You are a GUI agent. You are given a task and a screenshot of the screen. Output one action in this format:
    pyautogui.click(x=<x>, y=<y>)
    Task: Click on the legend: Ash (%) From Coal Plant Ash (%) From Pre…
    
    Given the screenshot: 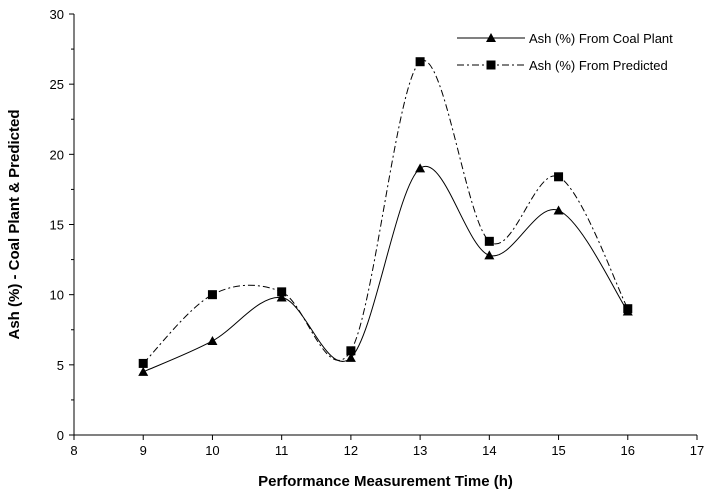 What is the action you would take?
    pyautogui.click(x=565, y=52)
    